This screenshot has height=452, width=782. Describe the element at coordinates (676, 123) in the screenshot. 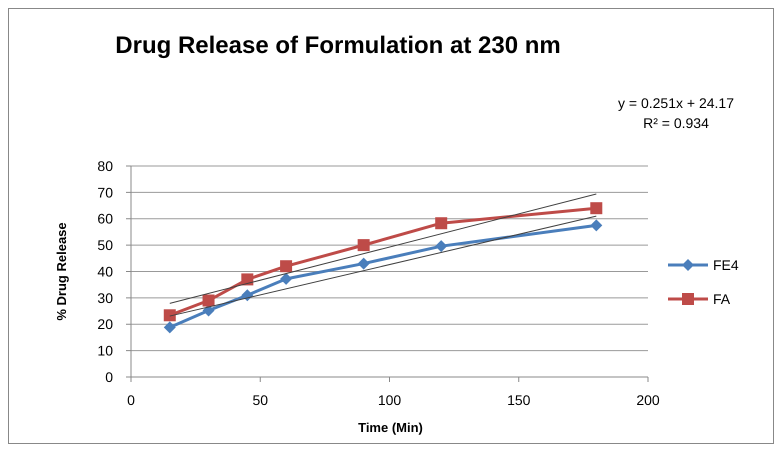

I see `text: R² = 0.934` at that location.